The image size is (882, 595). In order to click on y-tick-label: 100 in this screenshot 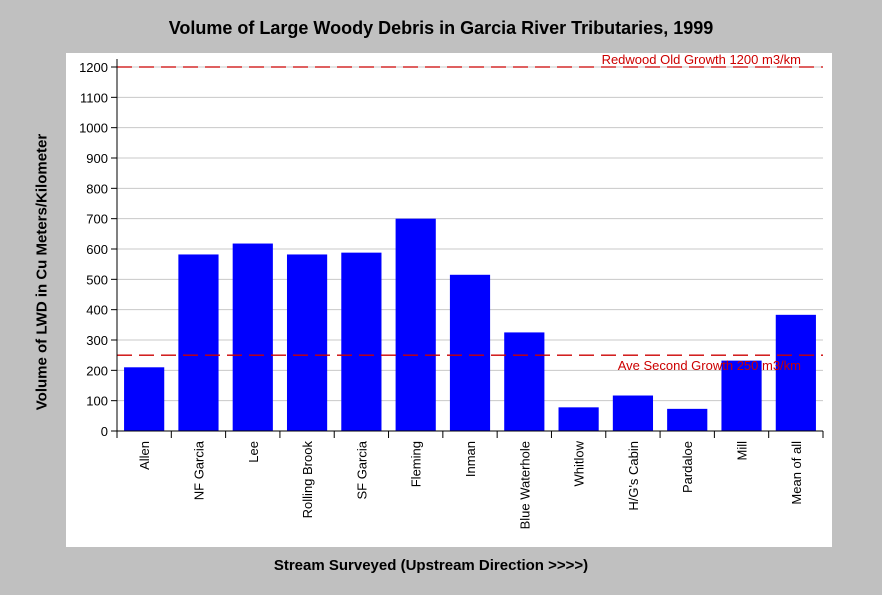, I will do `click(97, 401)`.